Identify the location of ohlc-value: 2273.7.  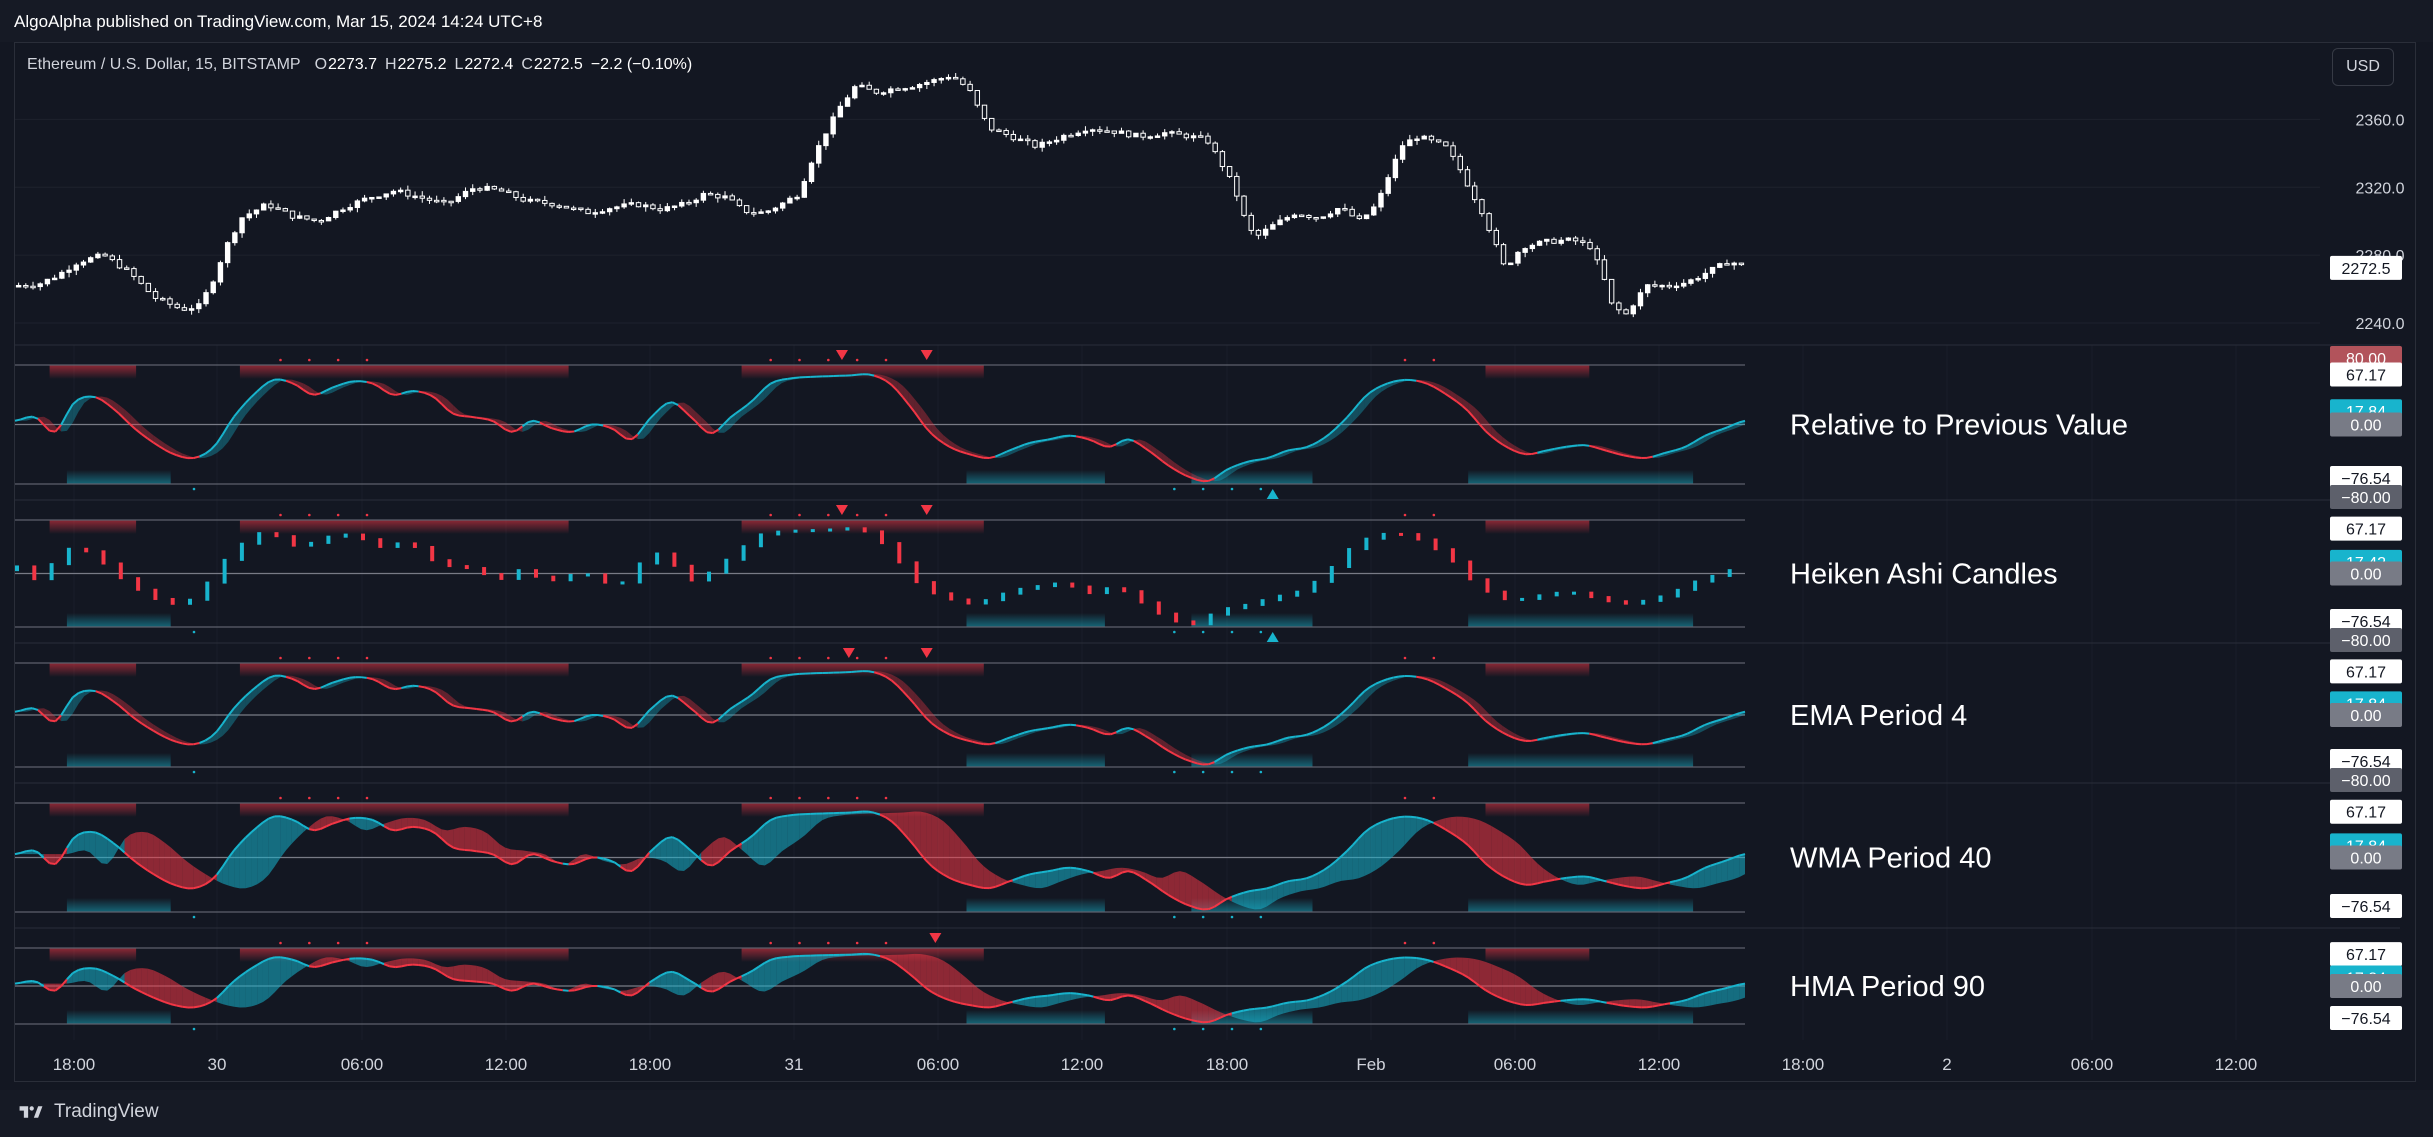
(352, 64).